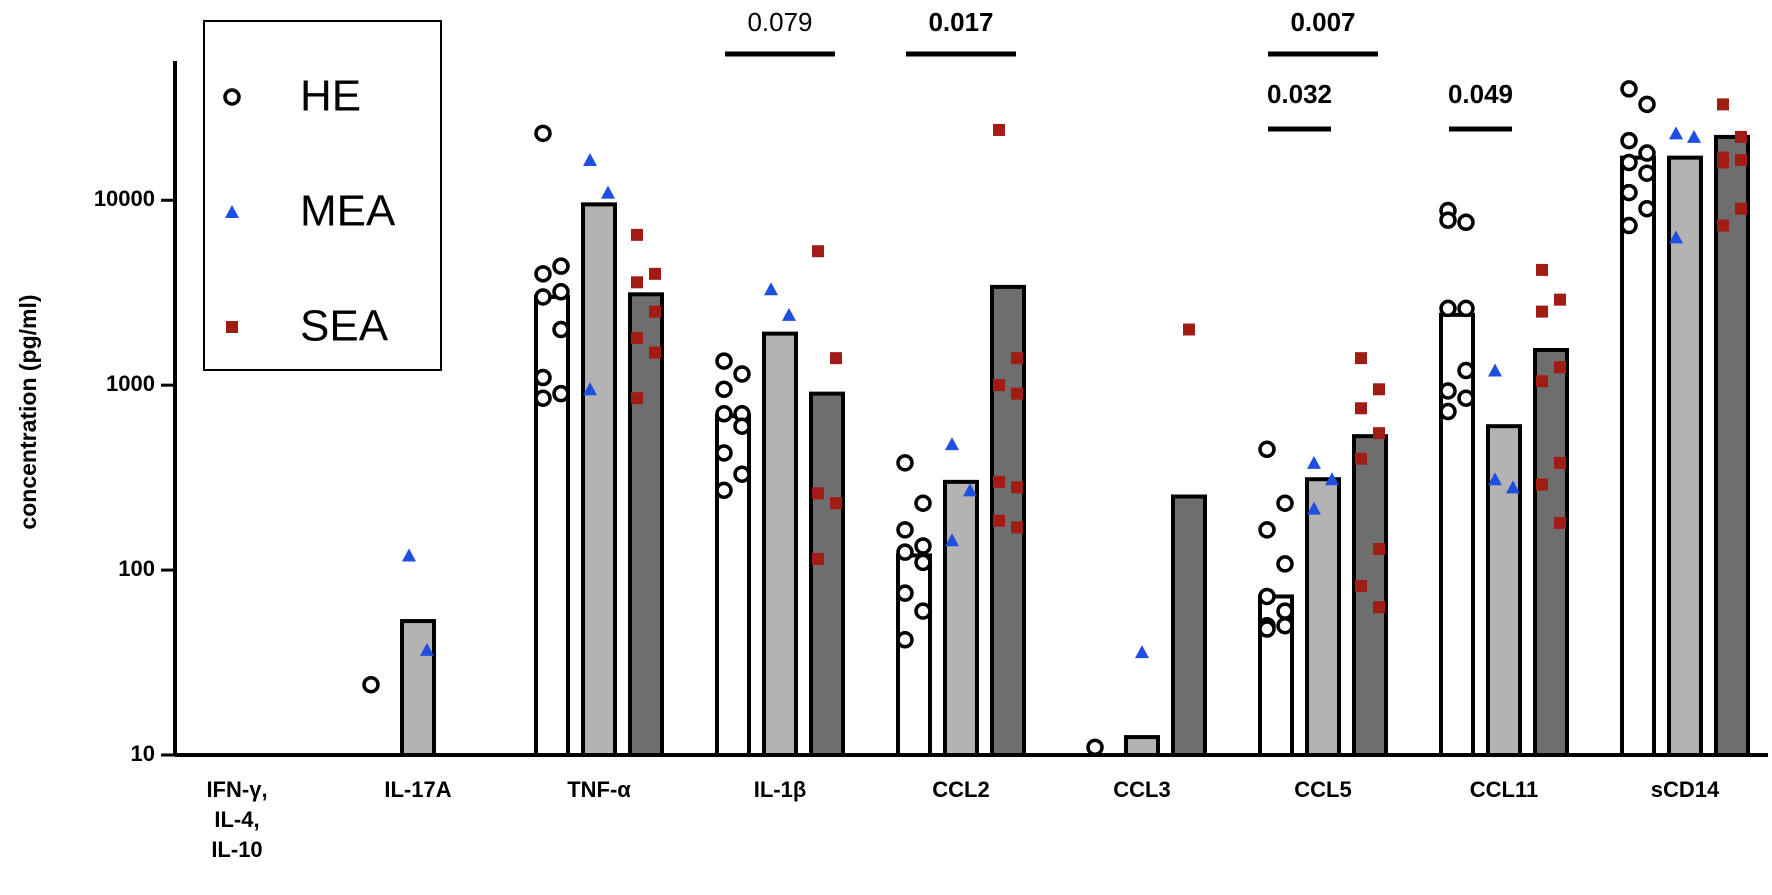  What do you see at coordinates (237, 819) in the screenshot?
I see `x-tick-label: IFN-γ, IL-4, IL-10` at bounding box center [237, 819].